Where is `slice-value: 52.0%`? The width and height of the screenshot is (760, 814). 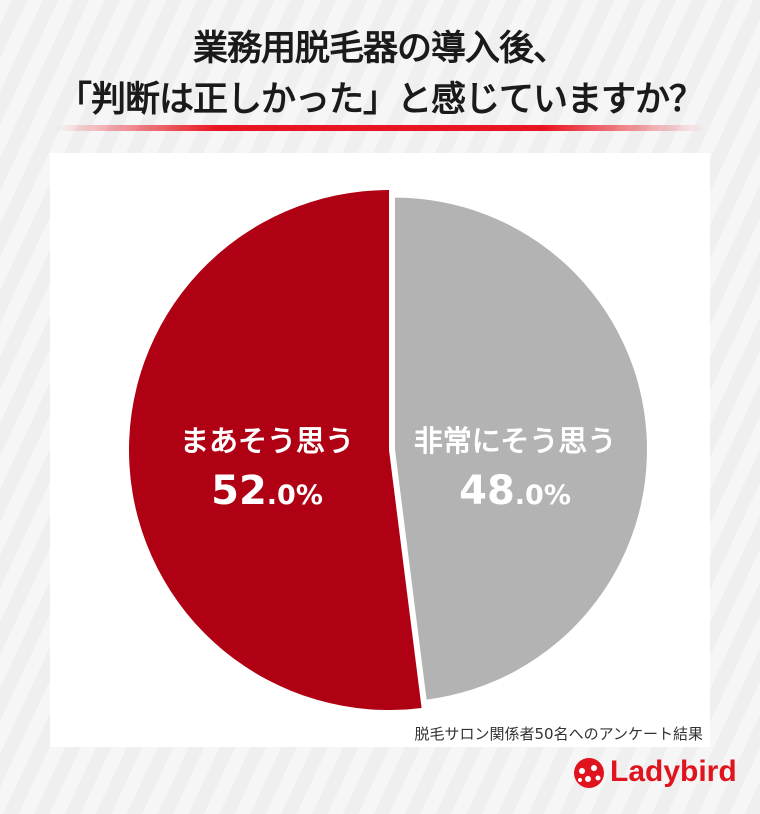
slice-value: 52.0% is located at coordinates (267, 491).